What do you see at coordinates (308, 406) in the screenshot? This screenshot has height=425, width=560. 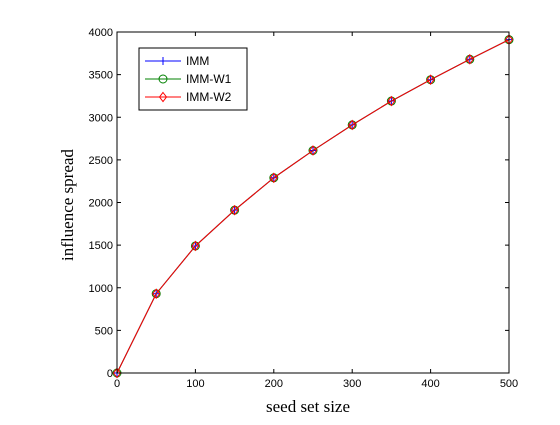 I see `x-axis-label: seed set size` at bounding box center [308, 406].